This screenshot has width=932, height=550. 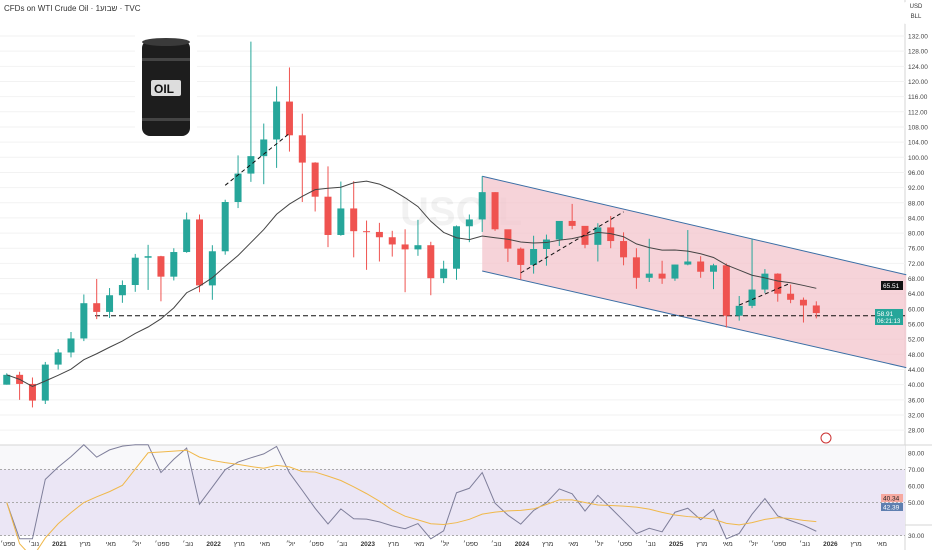 I want to click on y-tick-label: 128.00, so click(x=918, y=52).